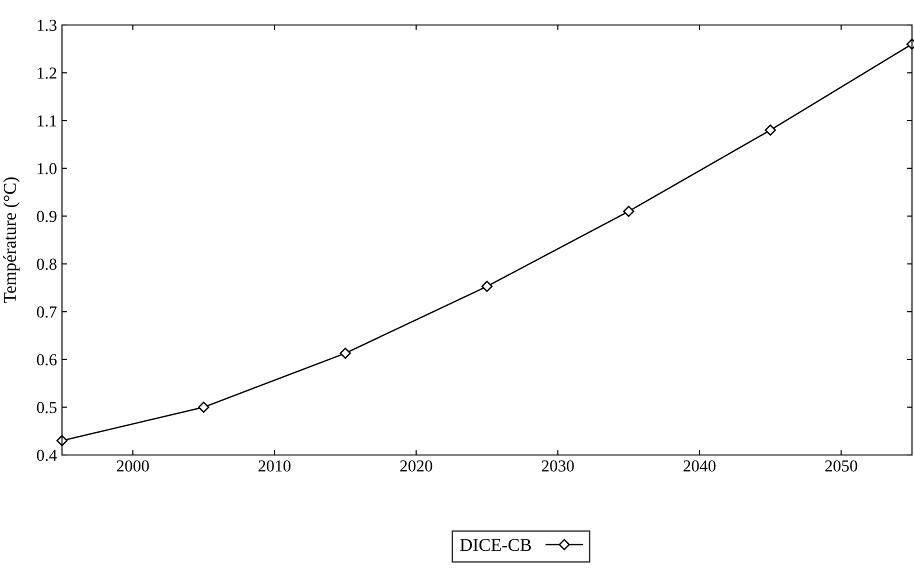  Describe the element at coordinates (558, 466) in the screenshot. I see `x-tick-label: 2030` at that location.